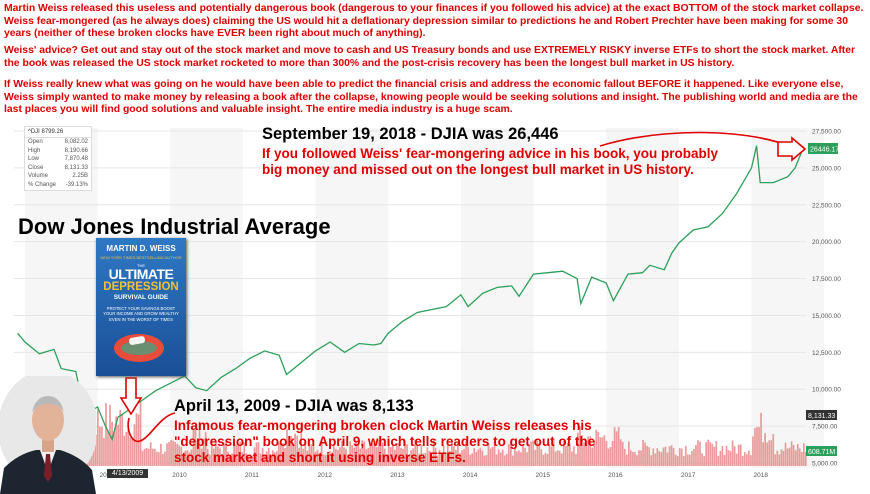 Image resolution: width=870 pixels, height=494 pixels. What do you see at coordinates (80, 176) in the screenshot?
I see `info-row-value: 2.25B` at bounding box center [80, 176].